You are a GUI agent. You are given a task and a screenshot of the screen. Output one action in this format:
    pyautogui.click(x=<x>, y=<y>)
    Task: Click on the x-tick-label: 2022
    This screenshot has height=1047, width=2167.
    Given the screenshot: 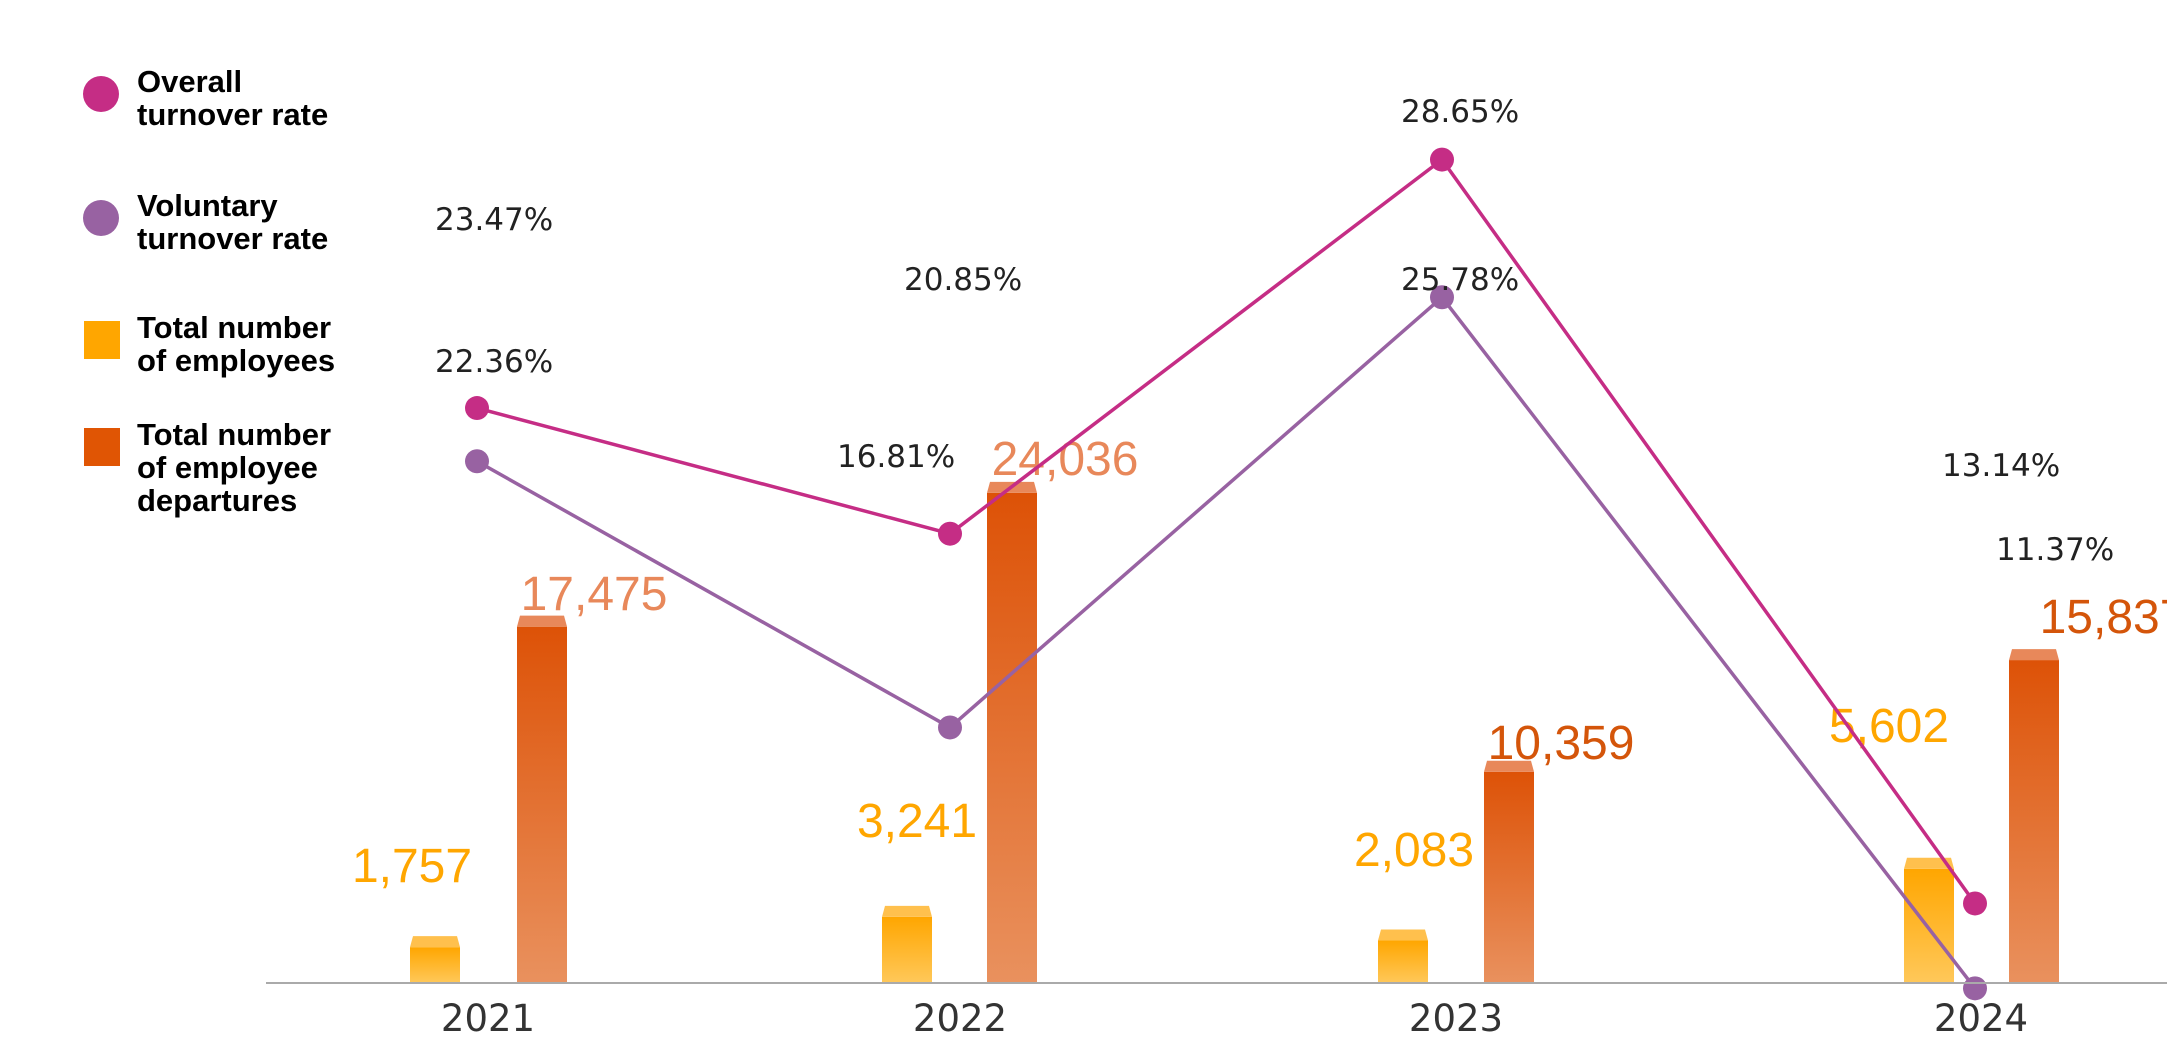 What is the action you would take?
    pyautogui.click(x=960, y=1018)
    